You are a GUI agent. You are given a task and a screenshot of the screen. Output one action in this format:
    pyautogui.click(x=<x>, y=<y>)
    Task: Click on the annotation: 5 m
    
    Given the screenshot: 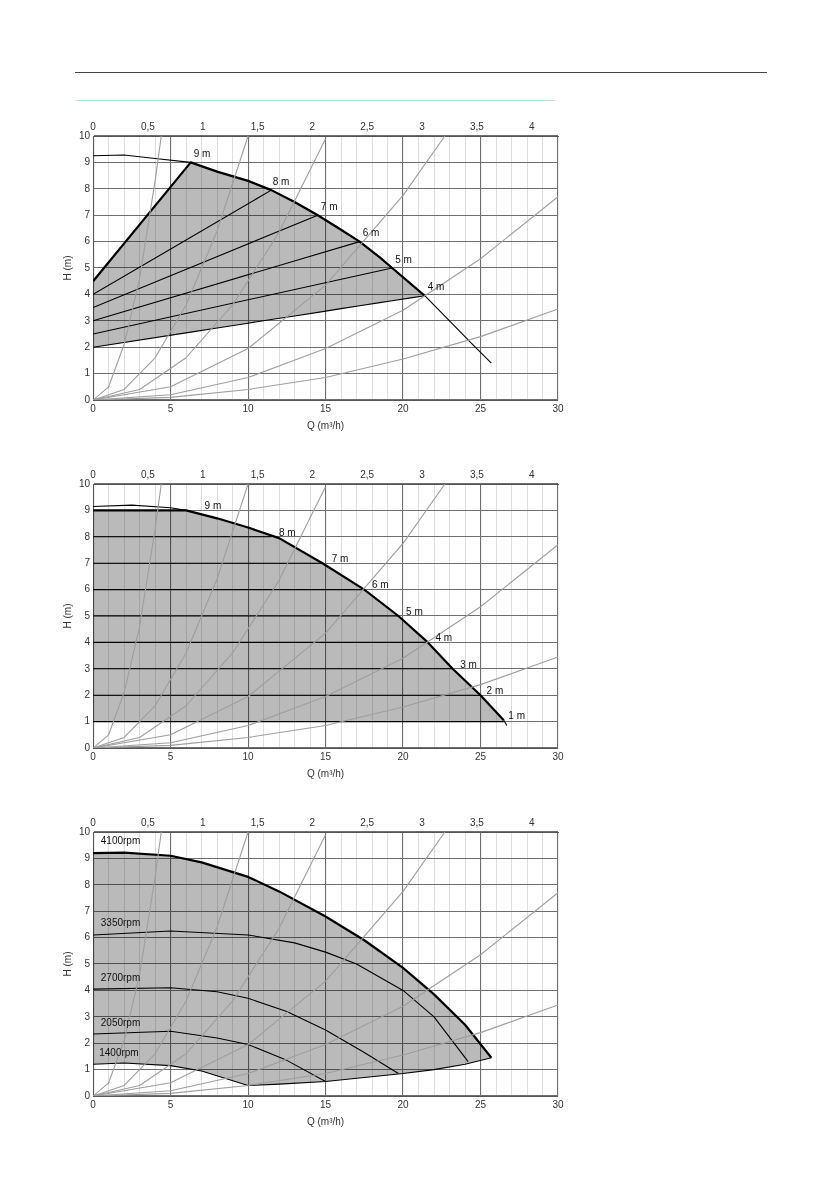 What is the action you would take?
    pyautogui.click(x=403, y=259)
    